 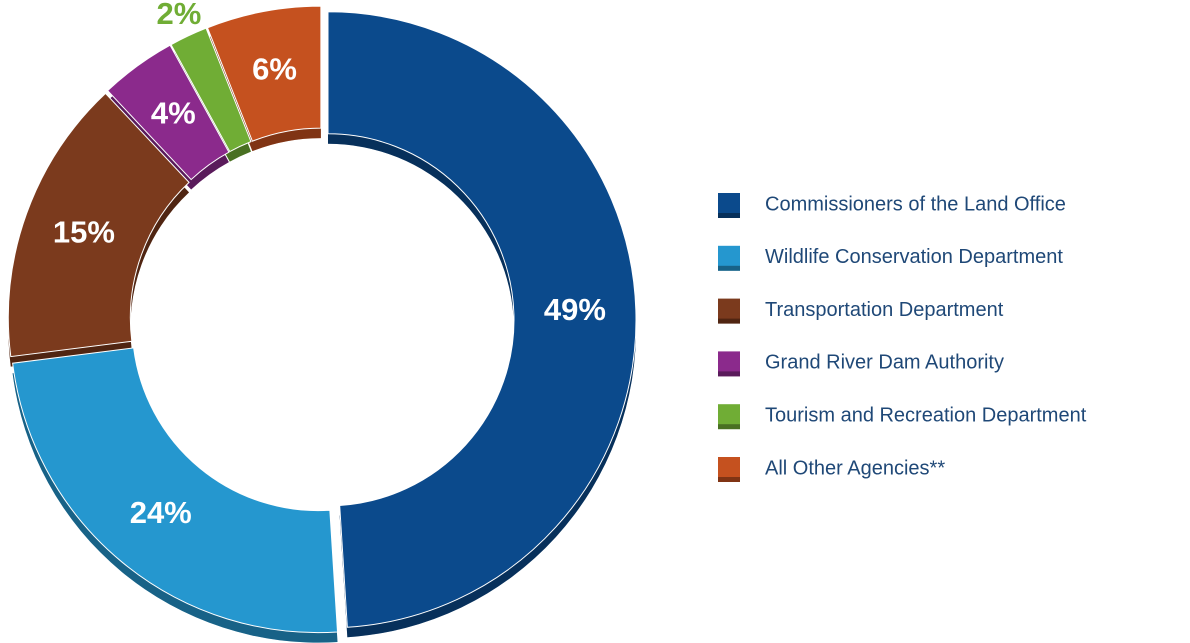 I want to click on value-label: 4%, so click(x=173, y=113).